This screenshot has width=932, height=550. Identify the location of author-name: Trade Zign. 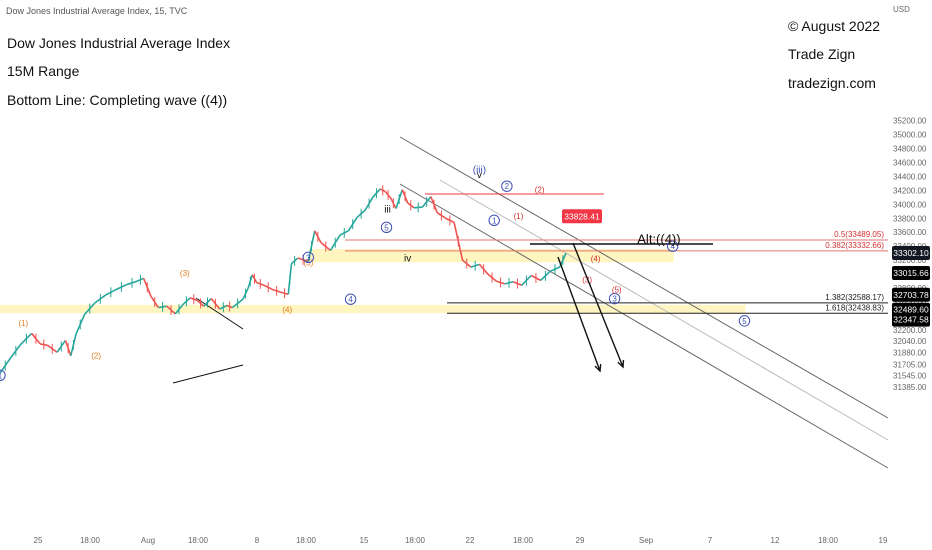
(821, 54).